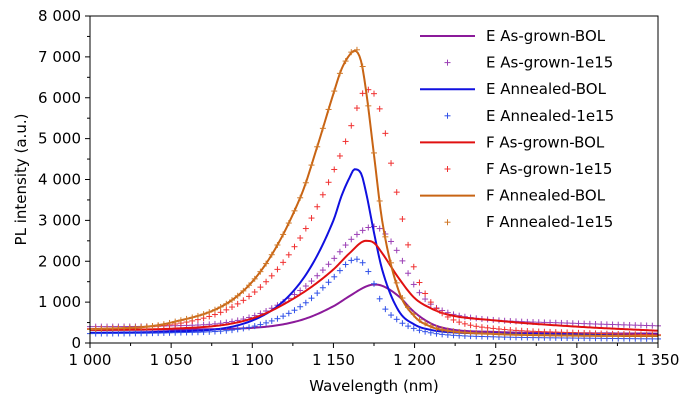 The height and width of the screenshot is (404, 699). Describe the element at coordinates (21, 180) in the screenshot. I see `y-axis-title: PL intensity (a.u.)` at that location.